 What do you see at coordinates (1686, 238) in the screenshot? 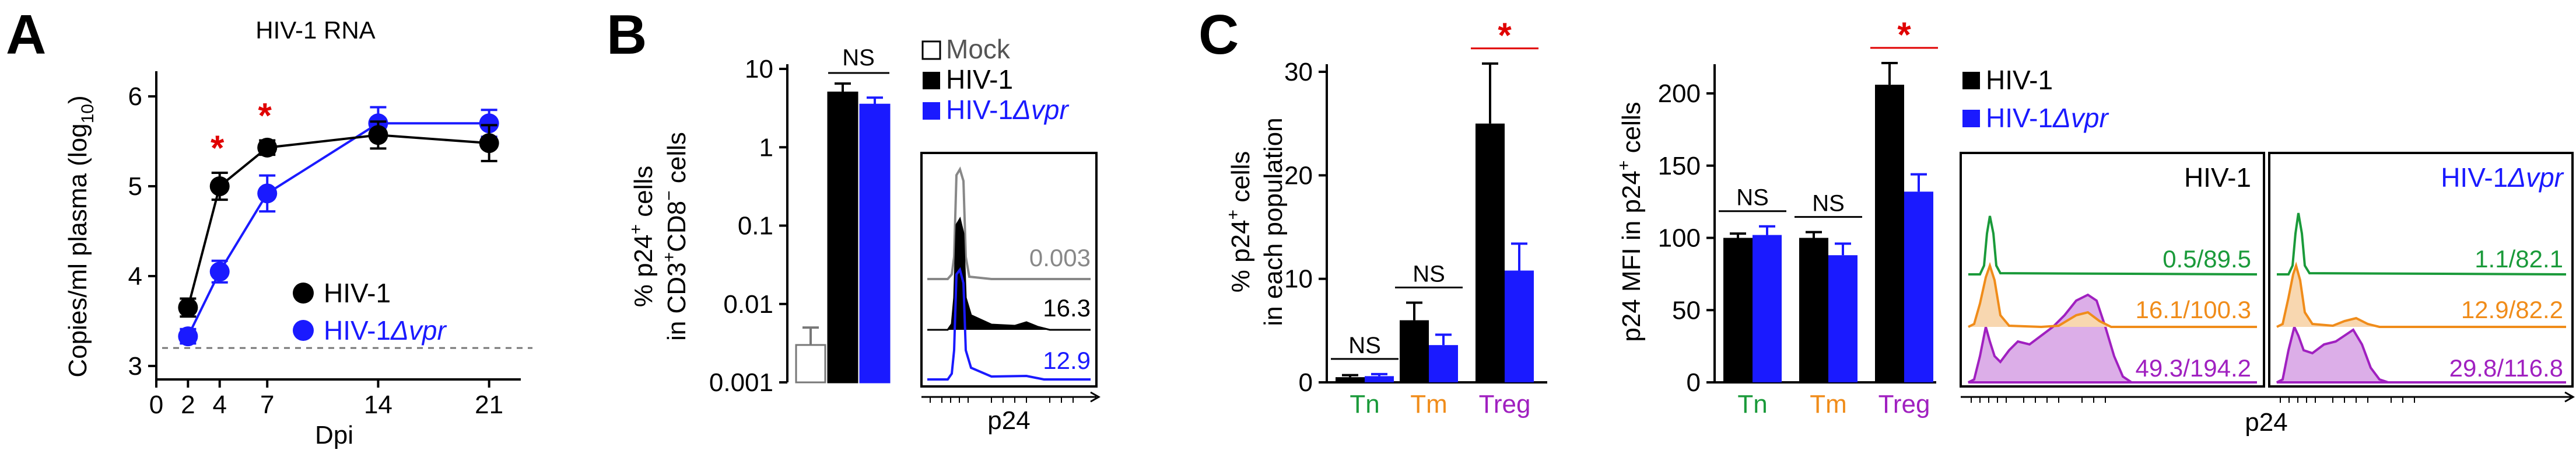
I see `panel-c-right-y-ticks: 0 50 100 150 200` at bounding box center [1686, 238].